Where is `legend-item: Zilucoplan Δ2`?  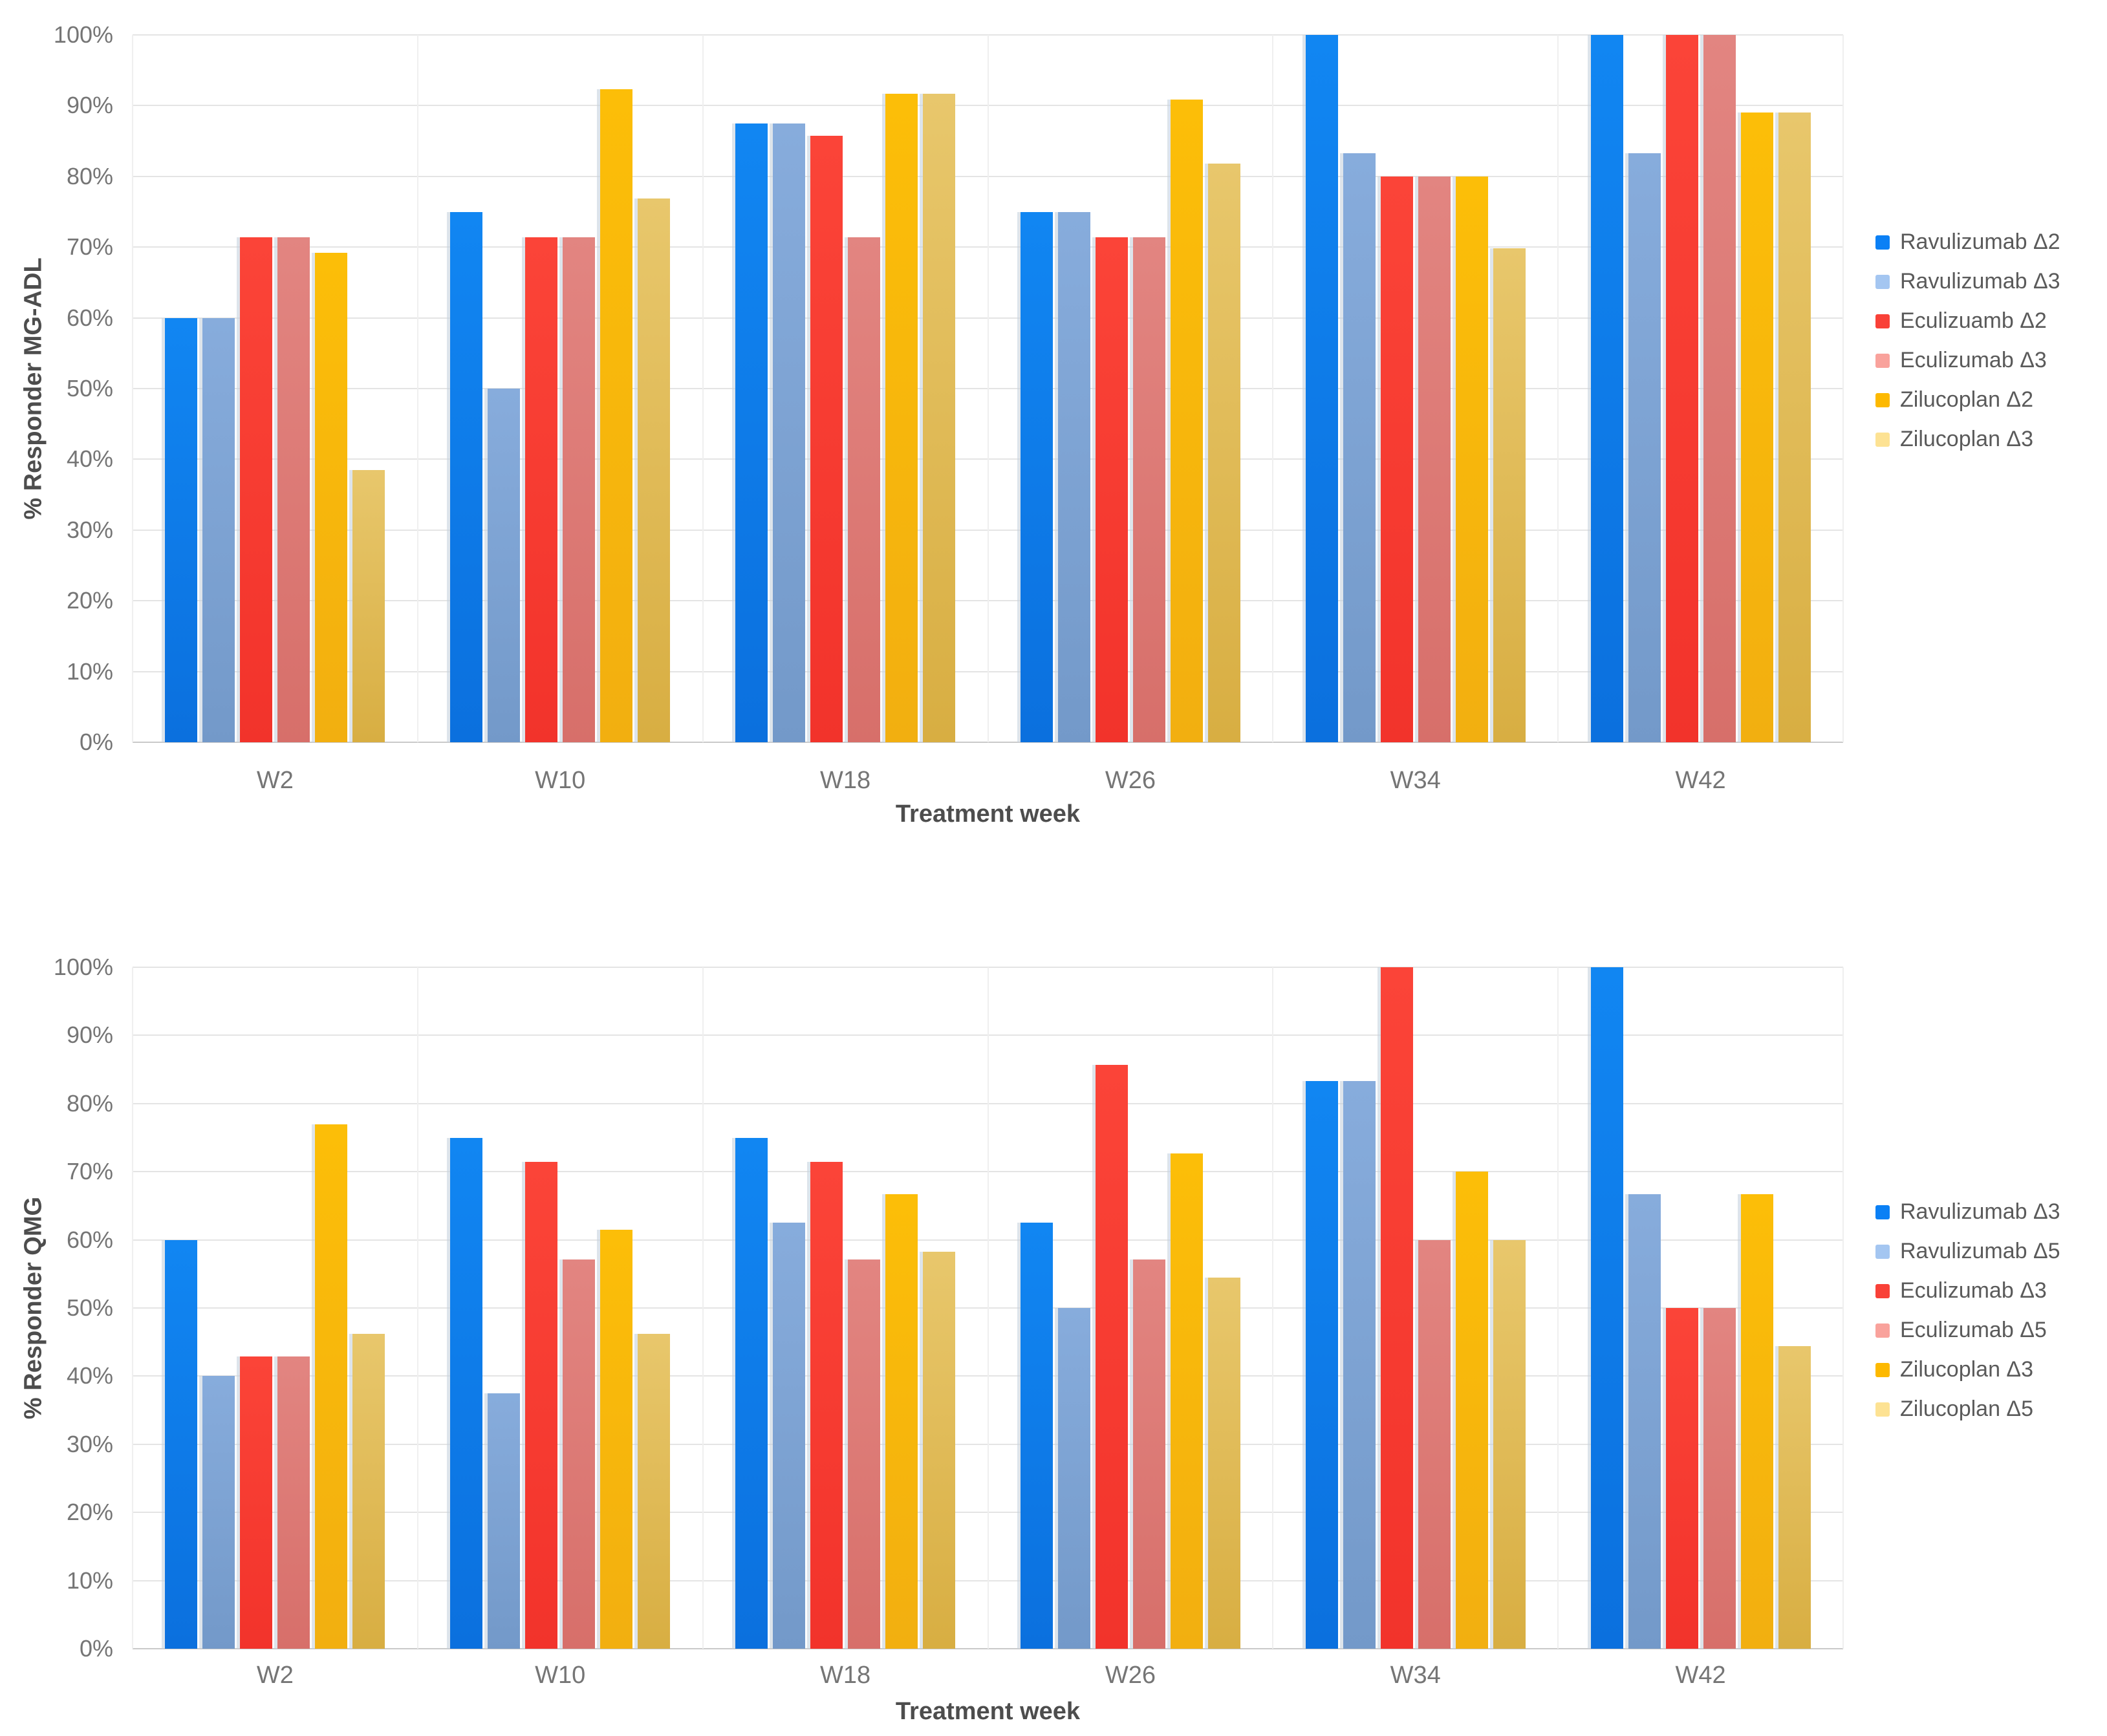
legend-item: Zilucoplan Δ2 is located at coordinates (1967, 400).